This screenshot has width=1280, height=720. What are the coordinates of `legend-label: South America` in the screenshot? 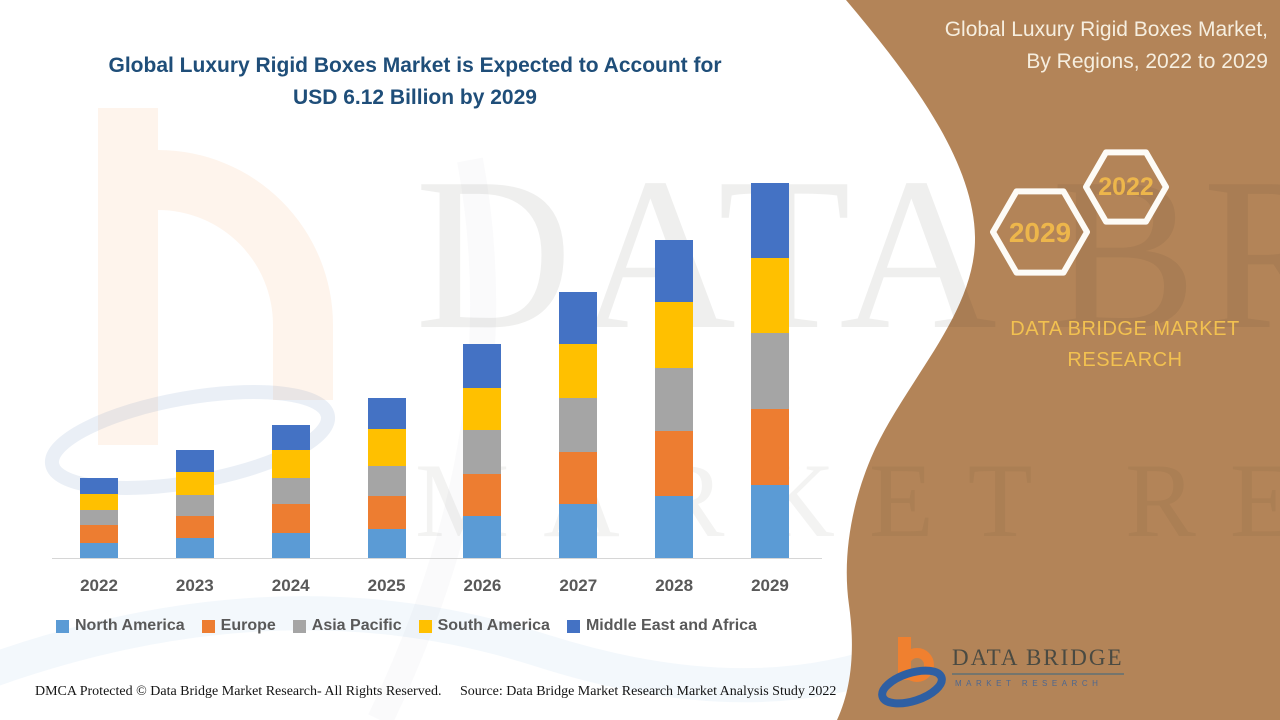 It's located at (493, 625).